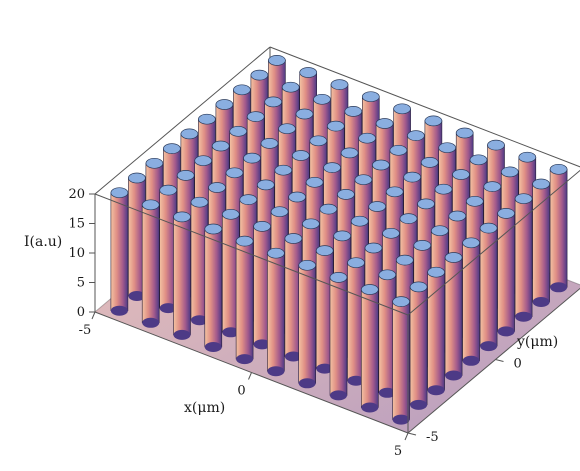 Image resolution: width=580 pixels, height=471 pixels. What do you see at coordinates (182, 120) in the screenshot?
I see `box-edge-top-left` at bounding box center [182, 120].